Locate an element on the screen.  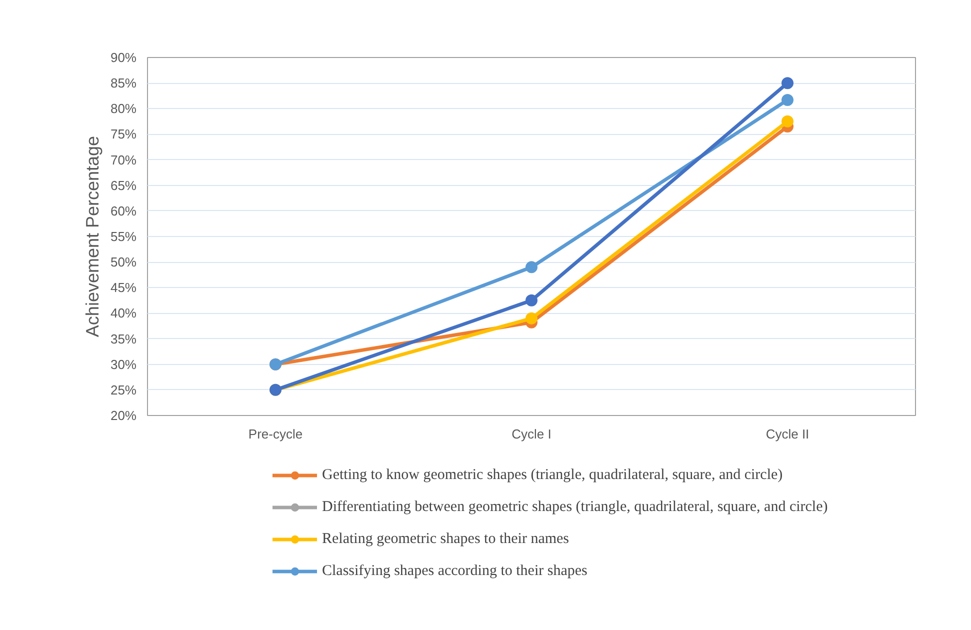
y-tick-label: 75% is located at coordinates (123, 134).